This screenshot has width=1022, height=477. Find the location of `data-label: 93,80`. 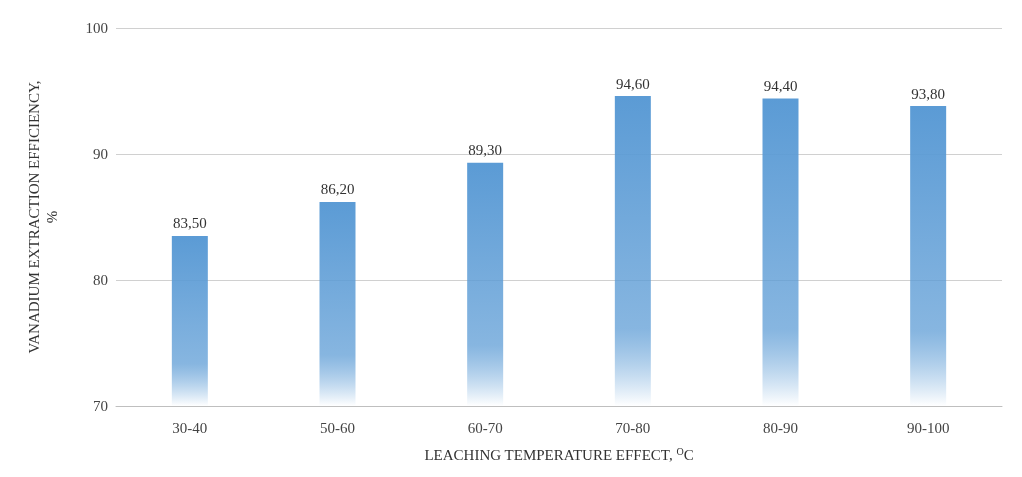

data-label: 93,80 is located at coordinates (928, 93).